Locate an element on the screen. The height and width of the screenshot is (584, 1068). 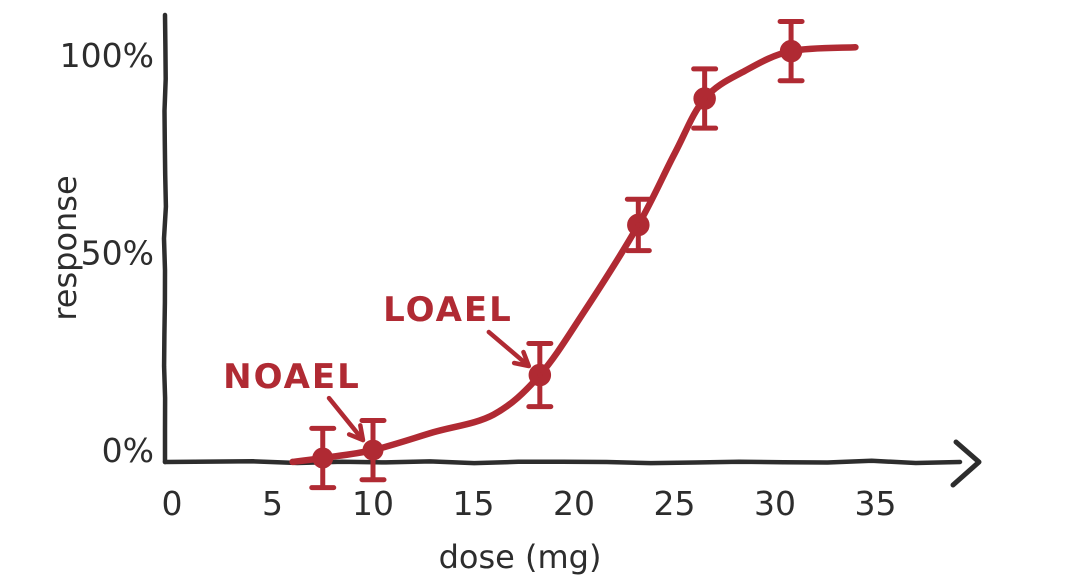
x-axis is located at coordinates (562, 462).